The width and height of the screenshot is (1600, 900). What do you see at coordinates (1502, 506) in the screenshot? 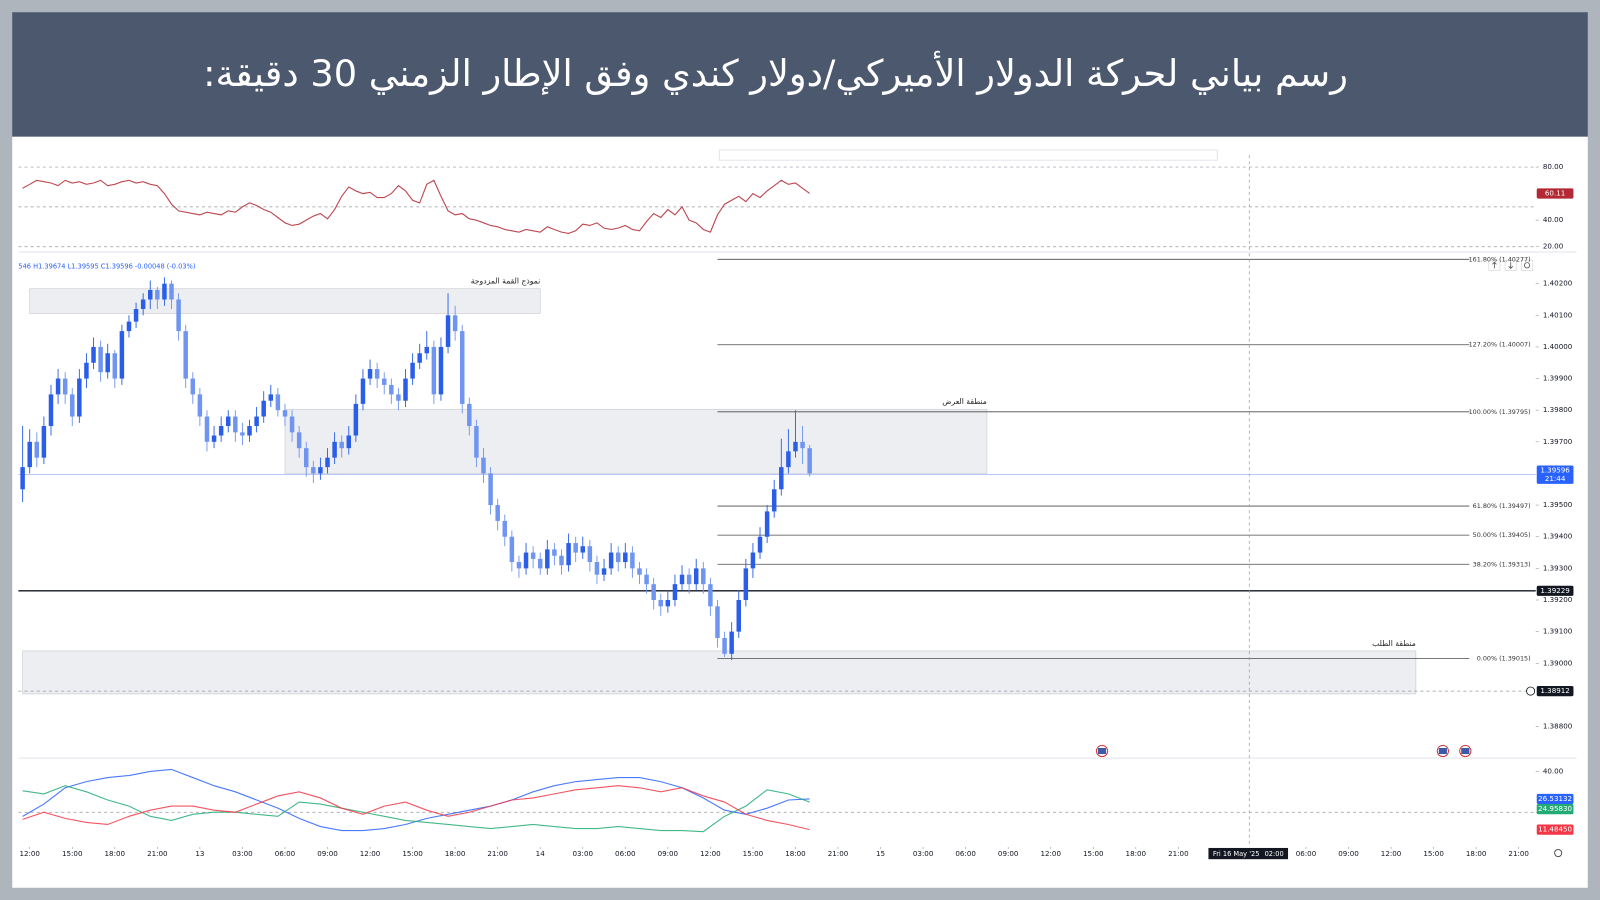
I see `fib-label: 61.80% (1.39497)` at bounding box center [1502, 506].